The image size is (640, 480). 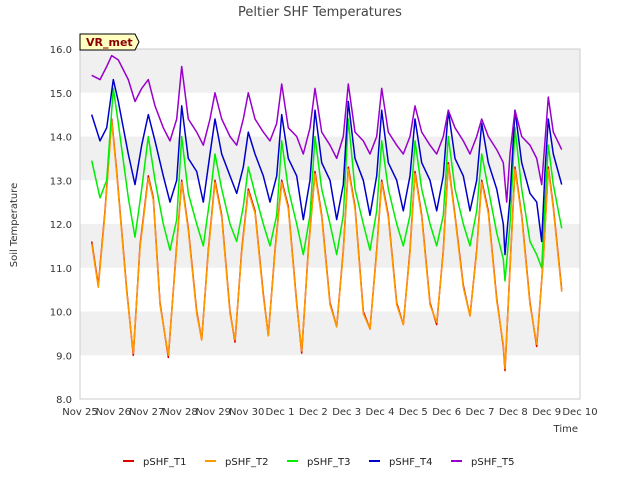 I want to click on y-tick-label: 15.0, so click(x=61, y=94).